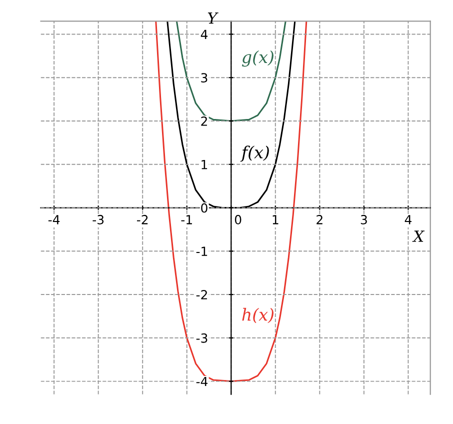 The image size is (453, 424). Describe the element at coordinates (258, 58) in the screenshot. I see `annotation: g(x)` at that location.